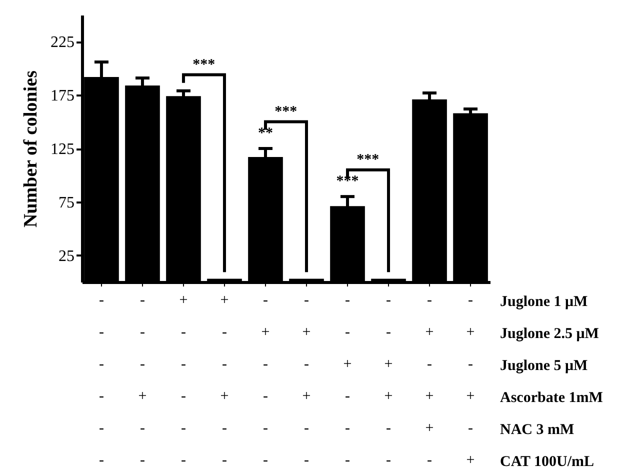 The width and height of the screenshot is (622, 473). I want to click on text: CAT 100U/mL, so click(547, 462).